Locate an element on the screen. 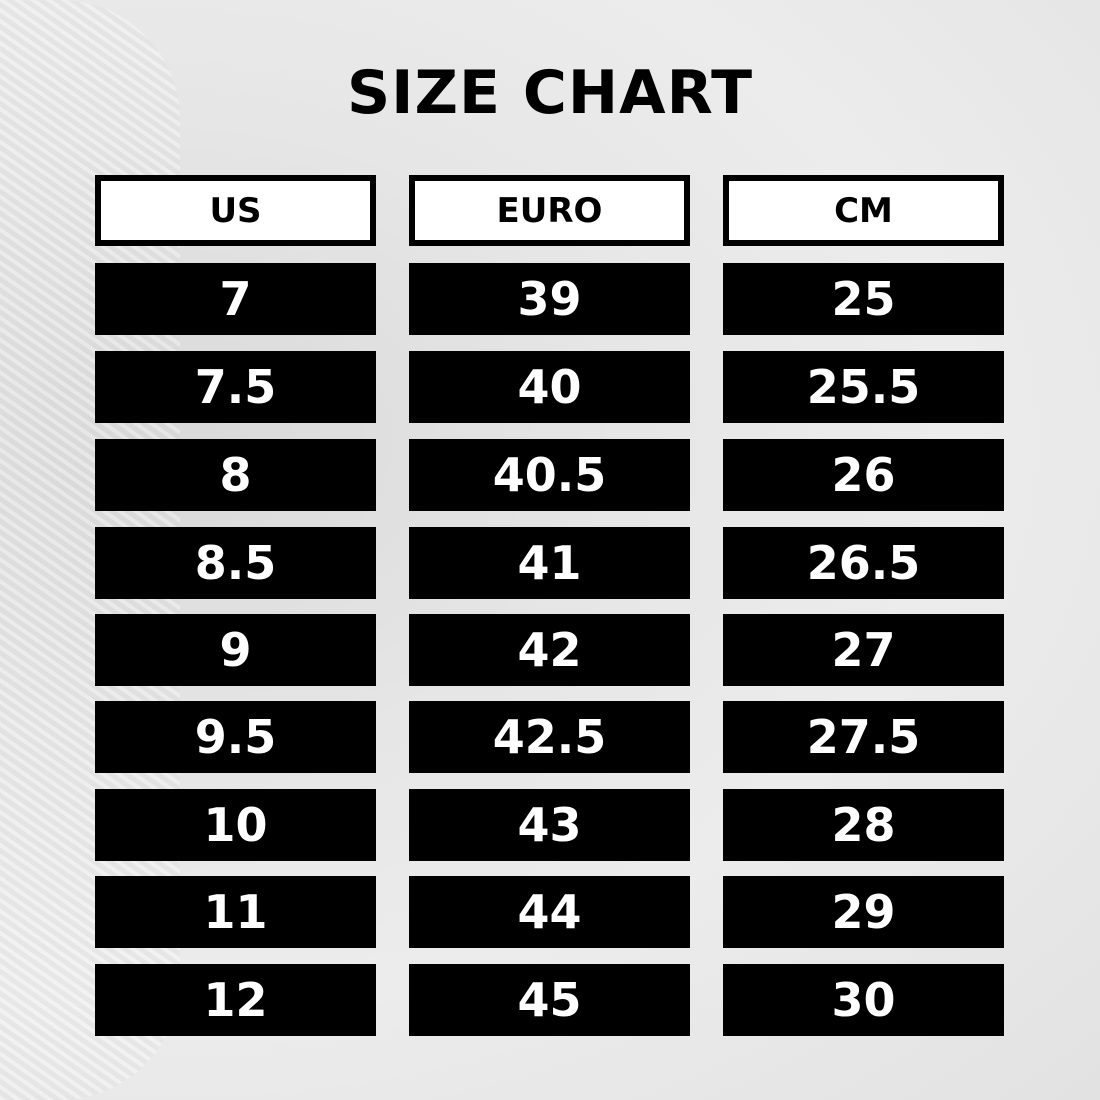  size-cell: 26 is located at coordinates (863, 475).